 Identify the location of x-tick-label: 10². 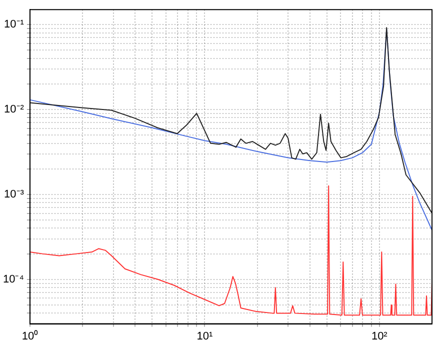
(379, 336).